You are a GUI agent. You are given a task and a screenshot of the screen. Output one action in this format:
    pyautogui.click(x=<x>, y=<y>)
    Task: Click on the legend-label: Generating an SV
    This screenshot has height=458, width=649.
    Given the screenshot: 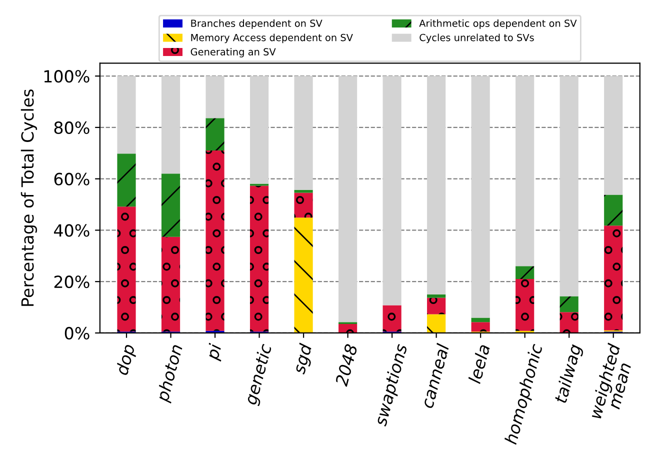 What is the action you would take?
    pyautogui.click(x=233, y=53)
    